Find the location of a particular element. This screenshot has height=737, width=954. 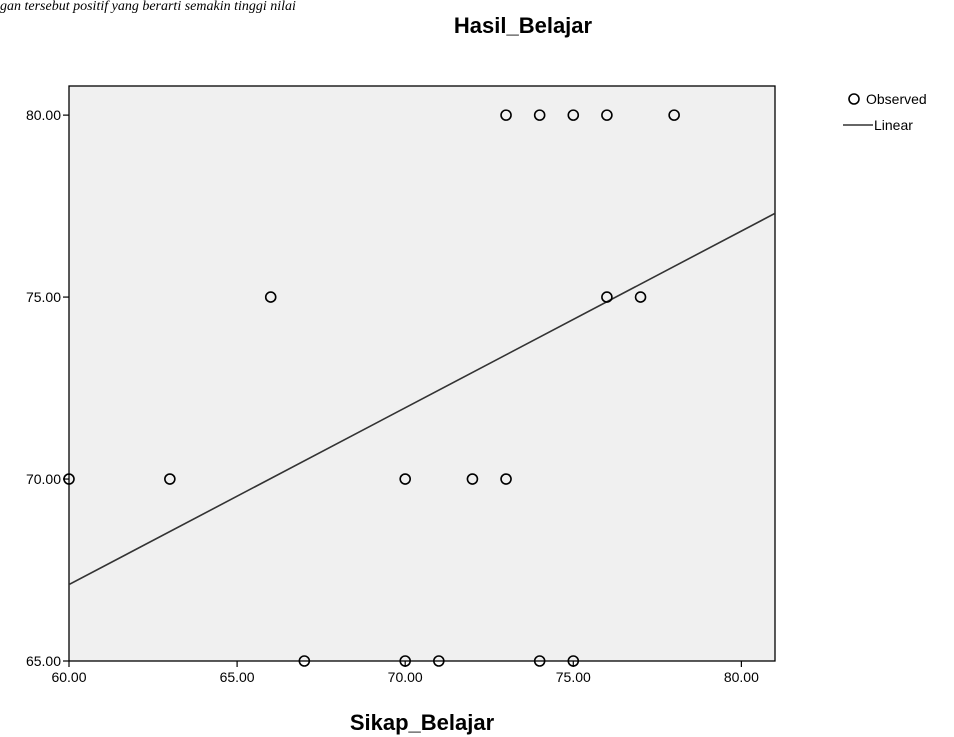

y-tick-label: 70.00 is located at coordinates (43, 479).